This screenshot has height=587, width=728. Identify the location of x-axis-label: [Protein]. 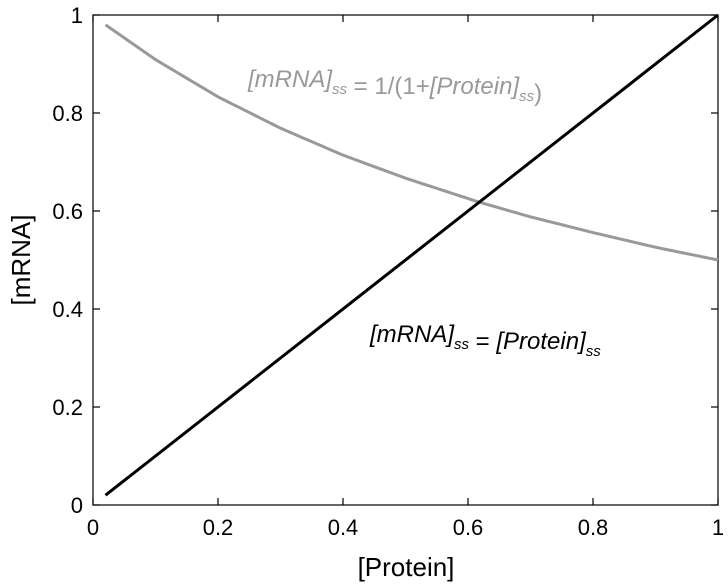
(406, 567).